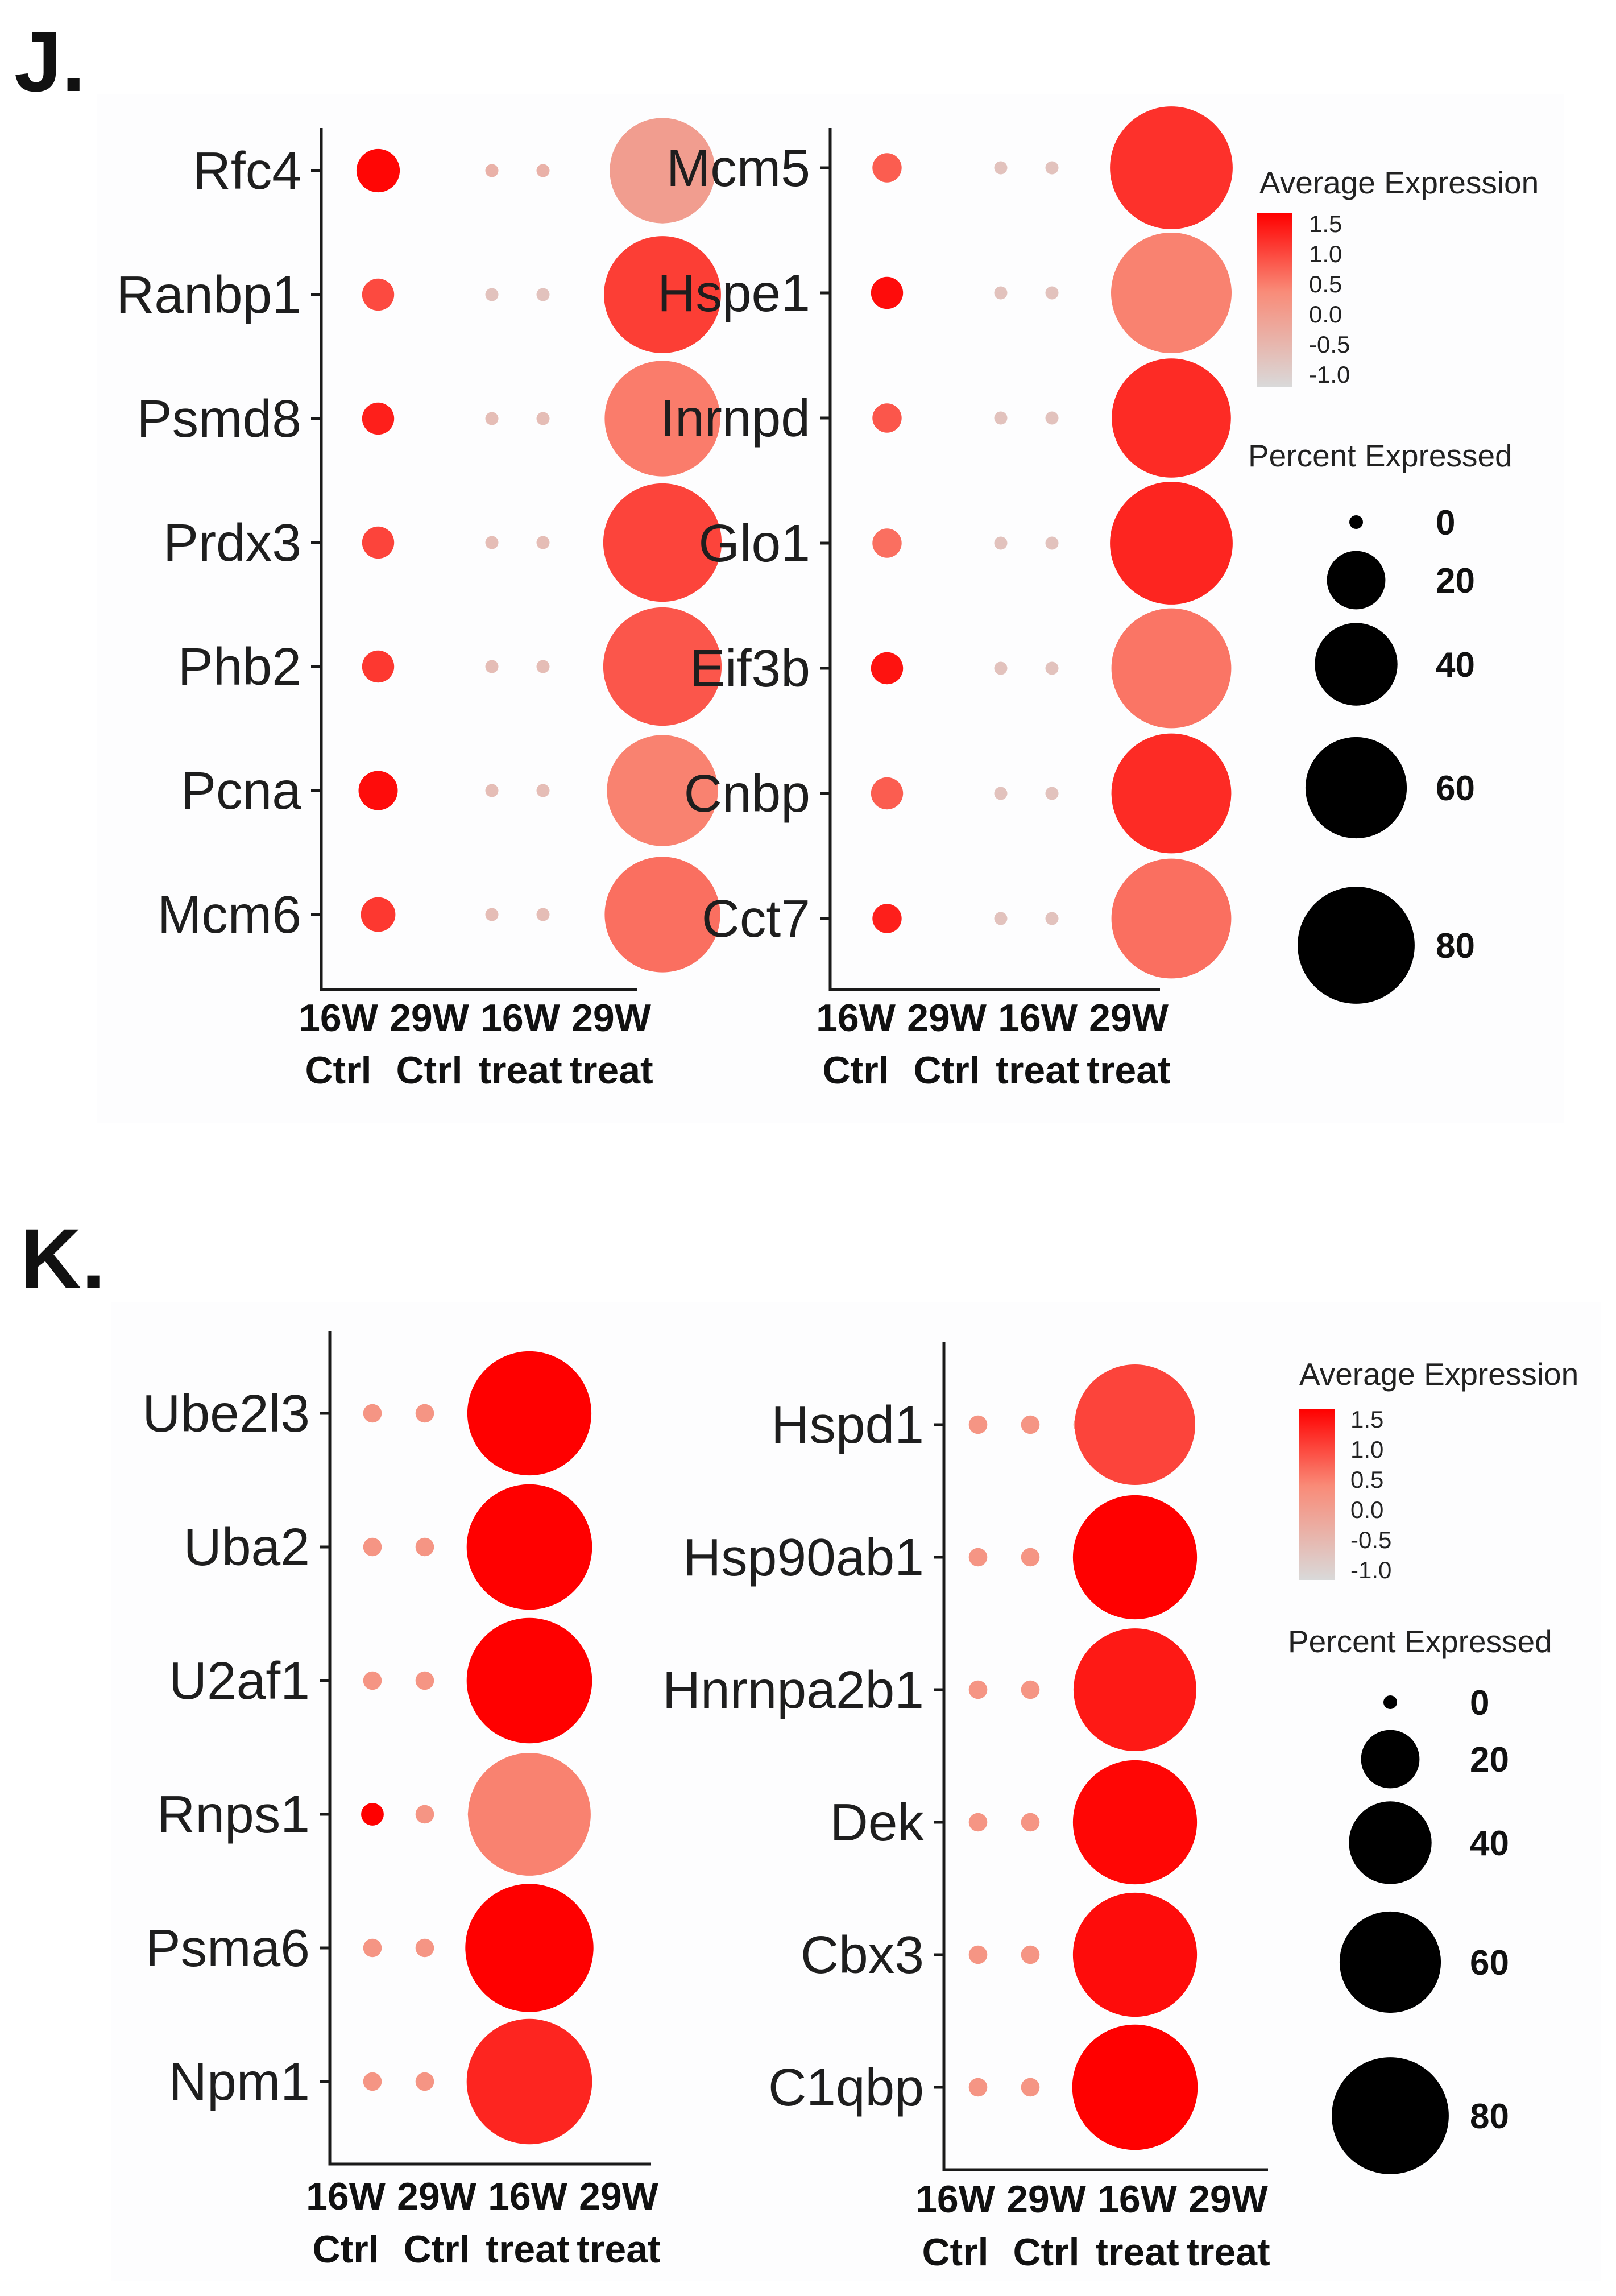  Describe the element at coordinates (247, 1547) in the screenshot. I see `gene-label: Uba2` at that location.